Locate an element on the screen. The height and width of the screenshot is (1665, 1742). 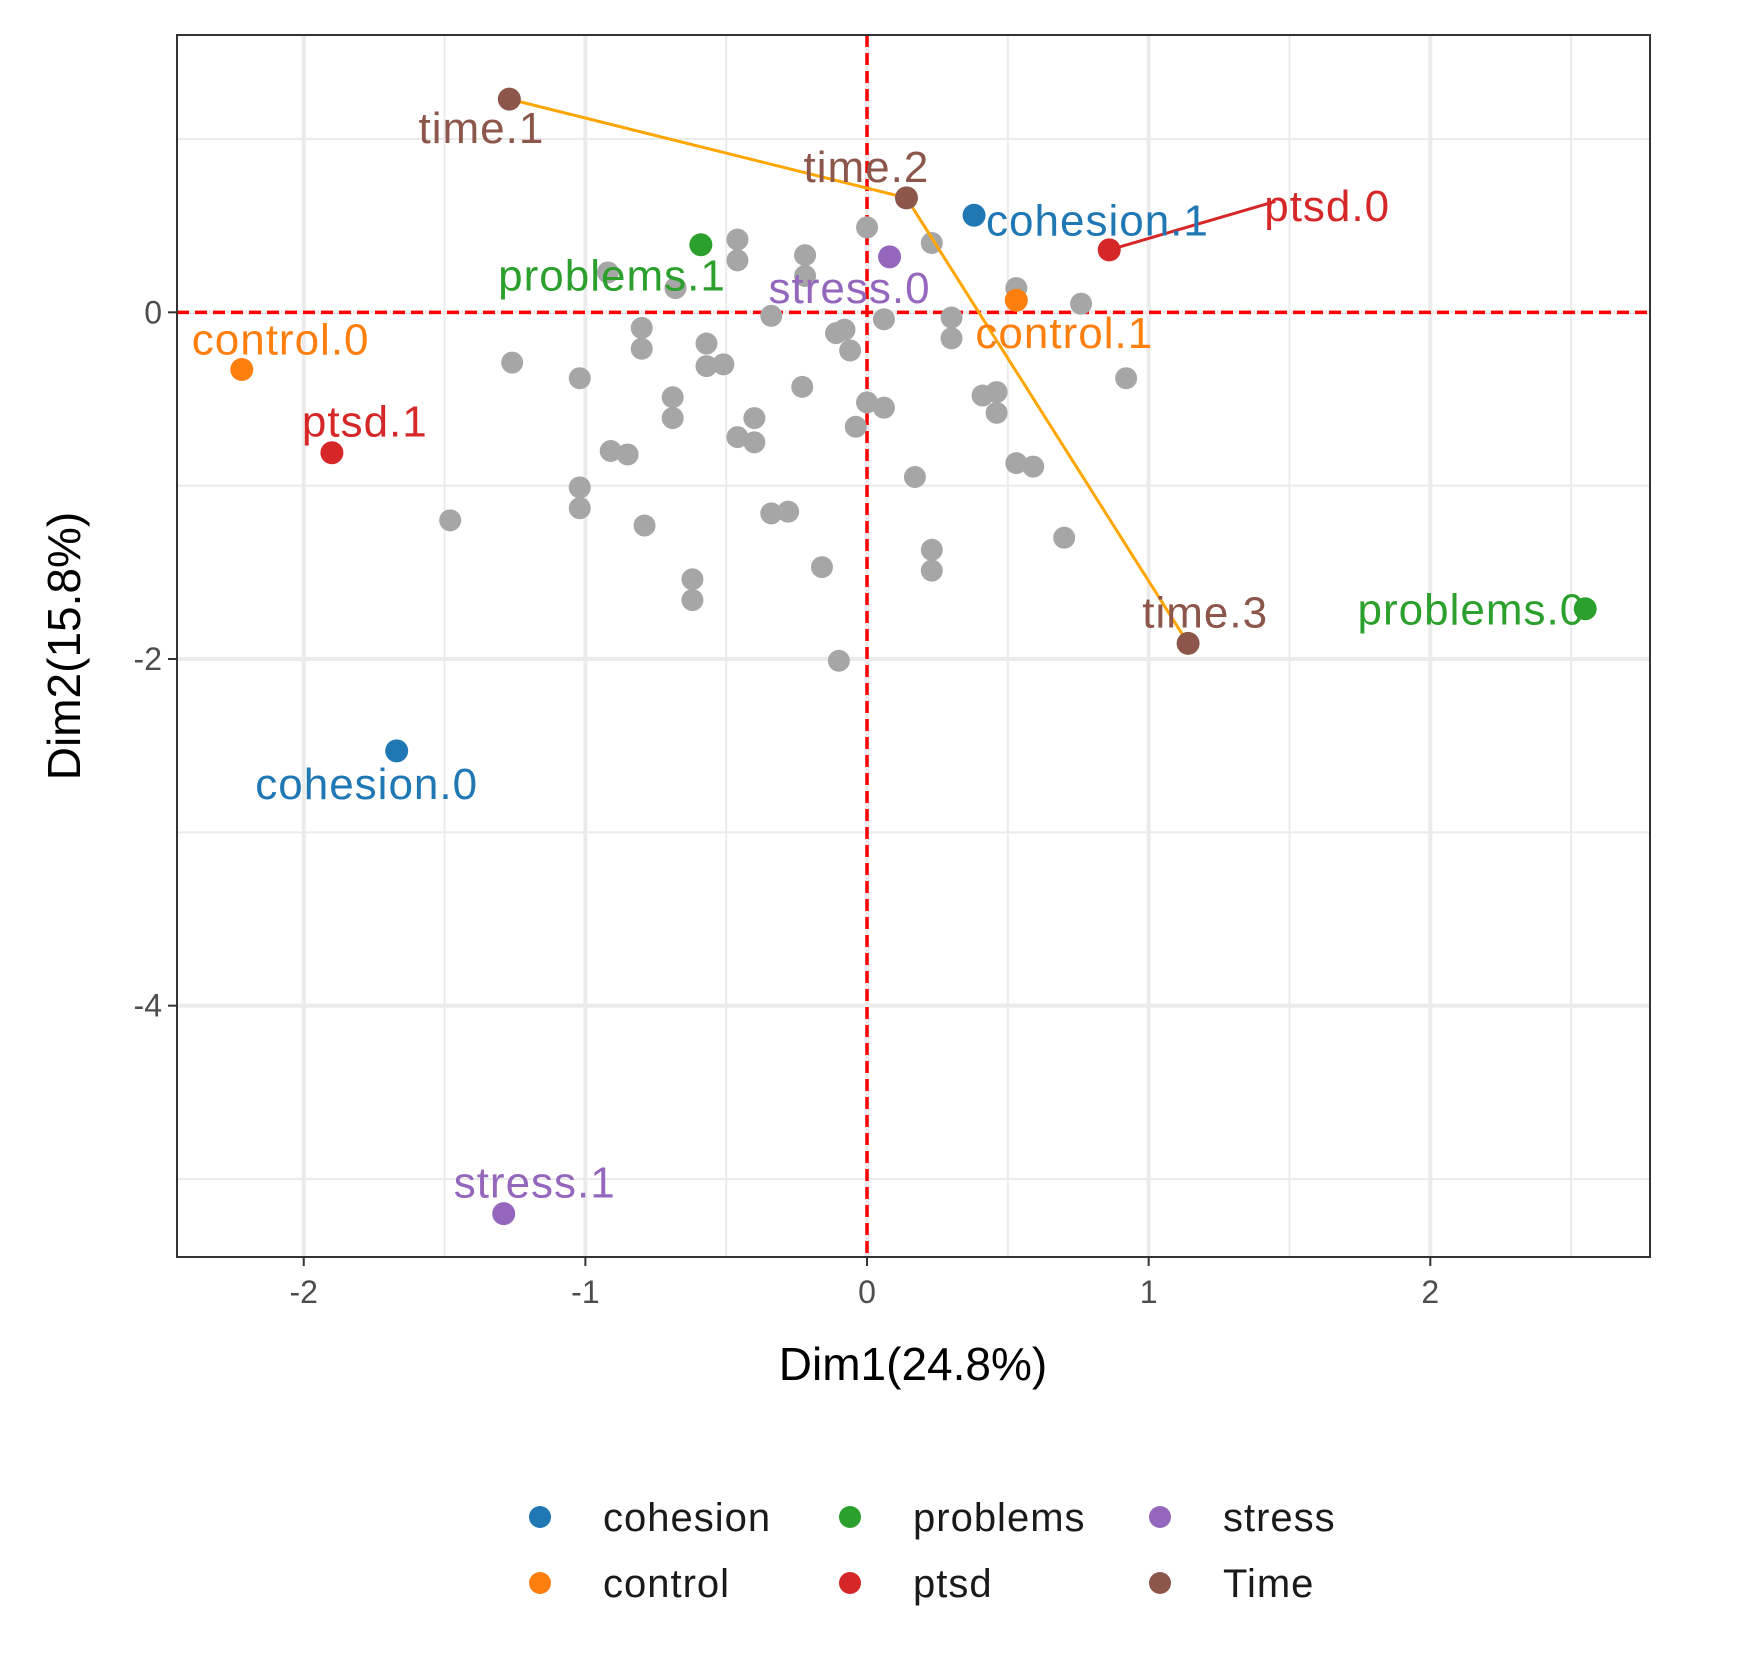
legend-key-stress is located at coordinates (1160, 1517).